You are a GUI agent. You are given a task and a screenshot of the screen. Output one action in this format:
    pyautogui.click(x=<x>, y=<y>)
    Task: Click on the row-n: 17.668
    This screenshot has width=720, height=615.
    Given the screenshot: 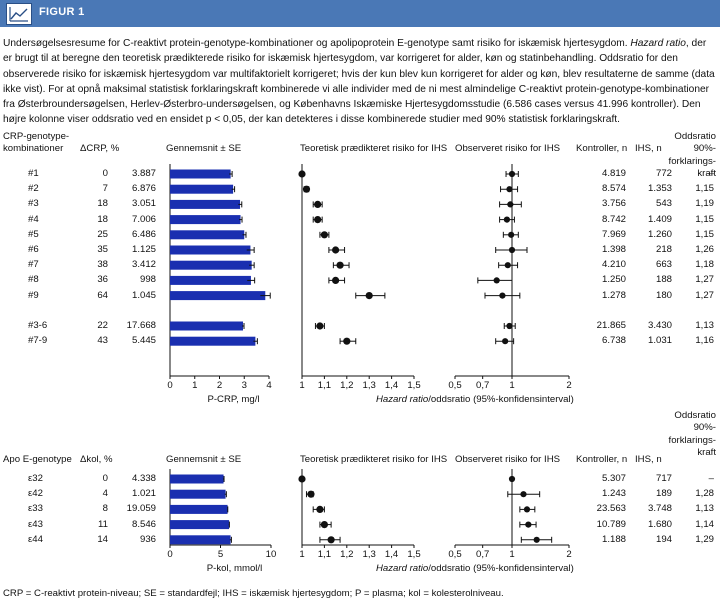 What is the action you would take?
    pyautogui.click(x=141, y=325)
    